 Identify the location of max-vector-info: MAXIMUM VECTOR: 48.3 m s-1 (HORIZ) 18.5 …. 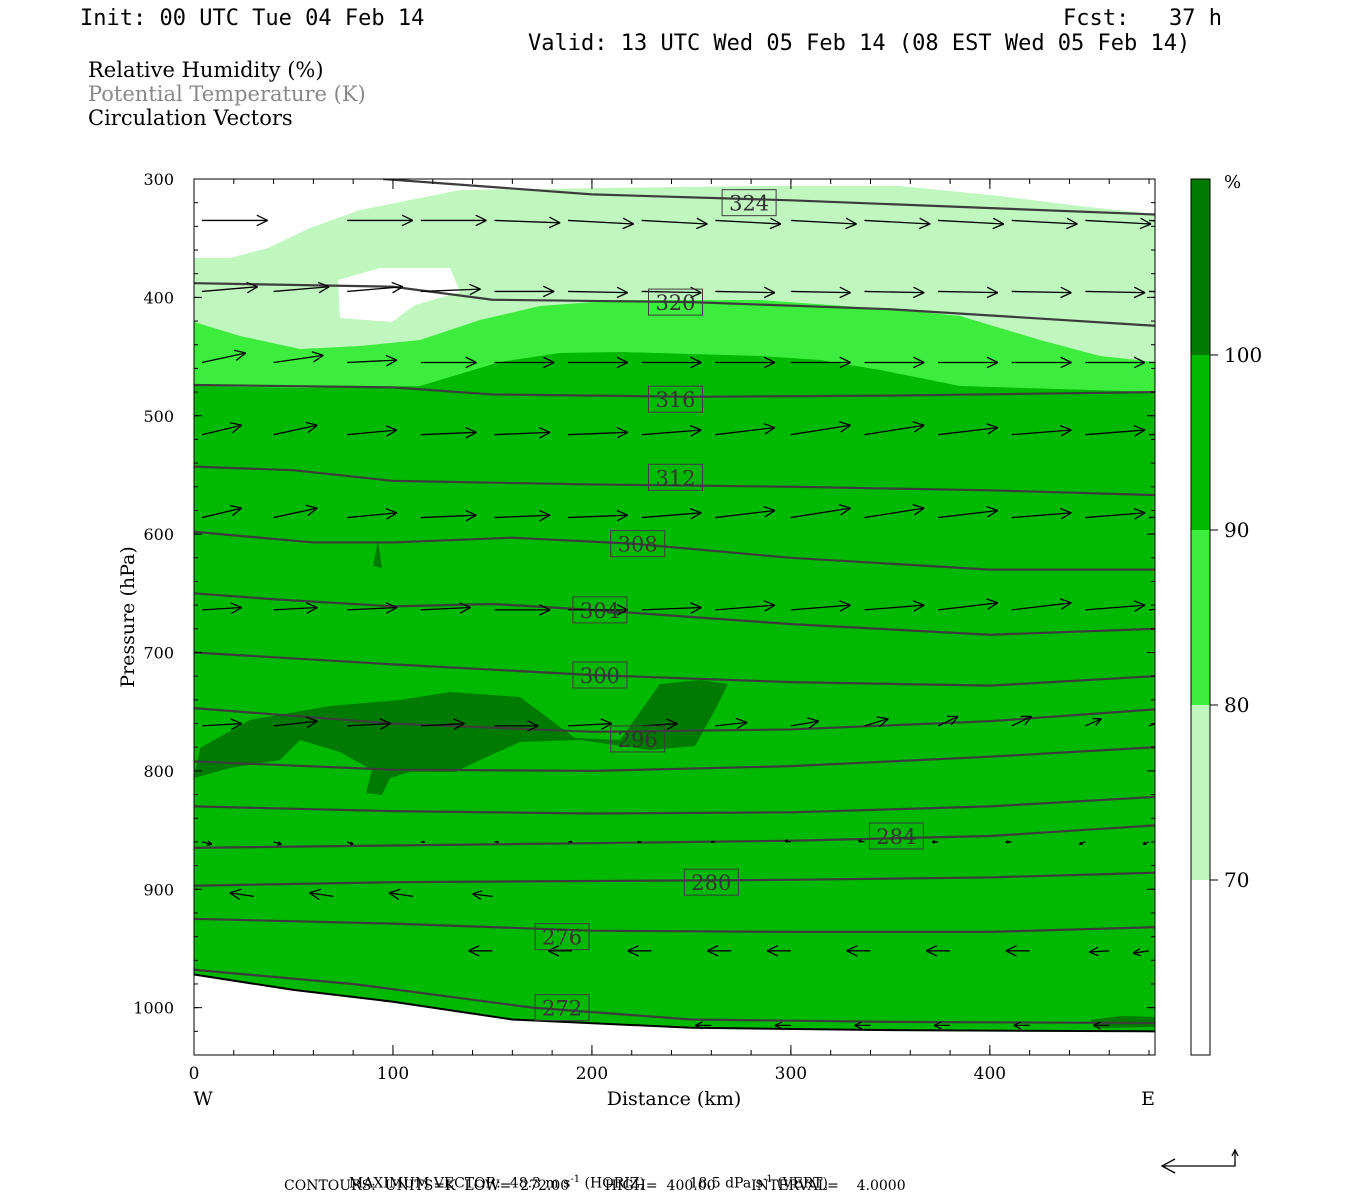
(584, 1175).